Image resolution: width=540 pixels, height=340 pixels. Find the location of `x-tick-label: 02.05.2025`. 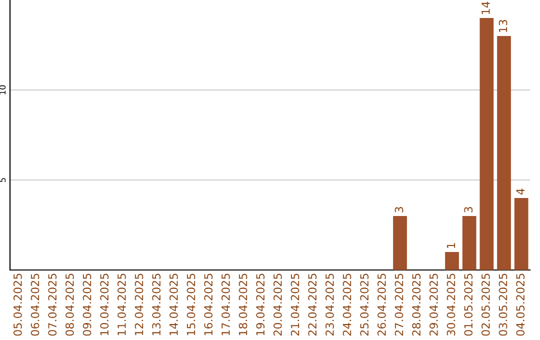

x-tick-label: 02.05.2025 is located at coordinates (485, 305).